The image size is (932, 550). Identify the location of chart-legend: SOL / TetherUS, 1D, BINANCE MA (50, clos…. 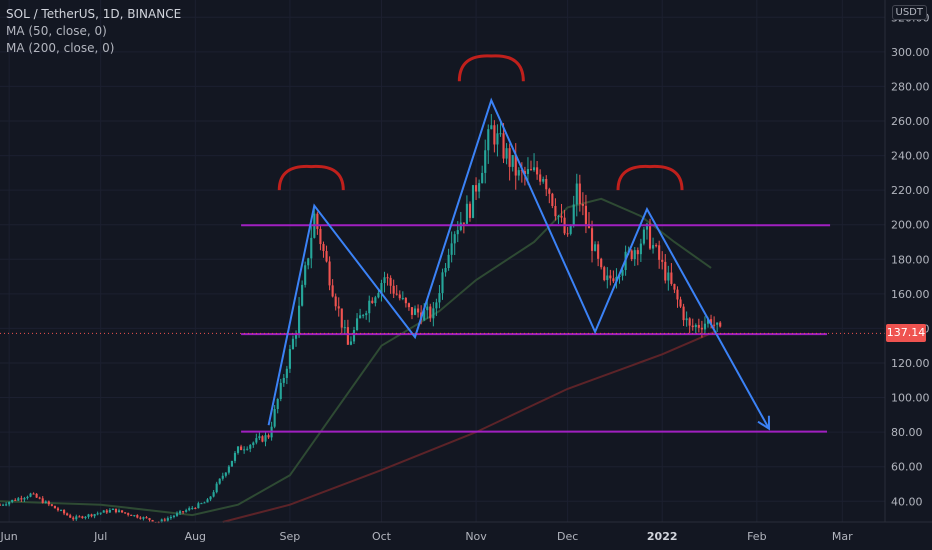
(93, 31).